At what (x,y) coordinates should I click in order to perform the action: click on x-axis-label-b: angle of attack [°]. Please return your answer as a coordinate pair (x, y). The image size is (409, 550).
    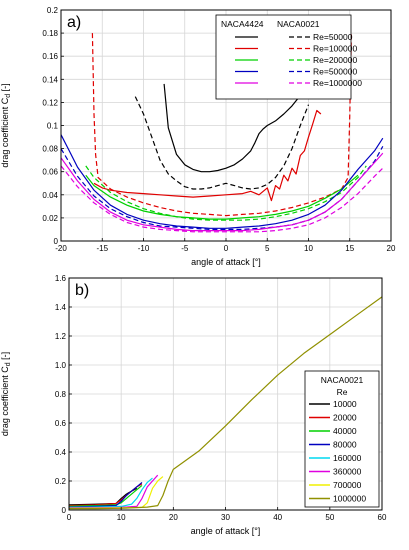
    Looking at the image, I should click on (226, 531).